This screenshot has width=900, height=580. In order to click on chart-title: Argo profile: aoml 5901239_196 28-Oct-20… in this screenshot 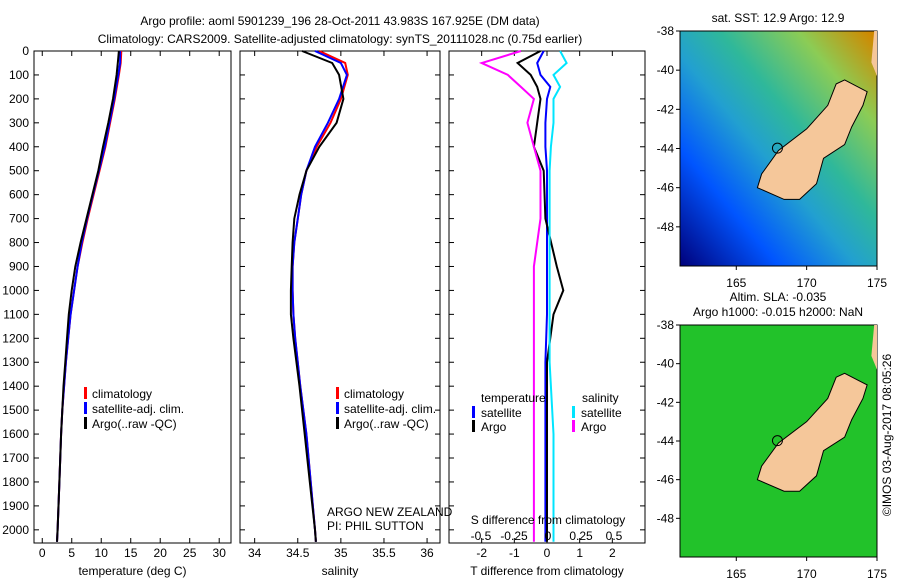, I will do `click(339, 21)`.